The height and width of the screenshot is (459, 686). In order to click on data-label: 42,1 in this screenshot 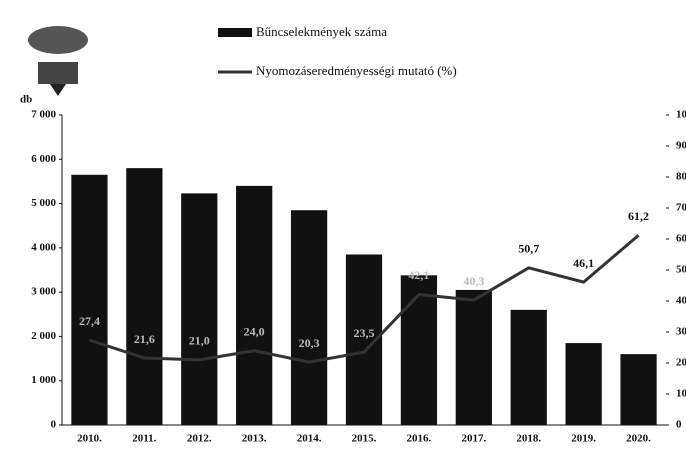, I will do `click(418, 275)`.